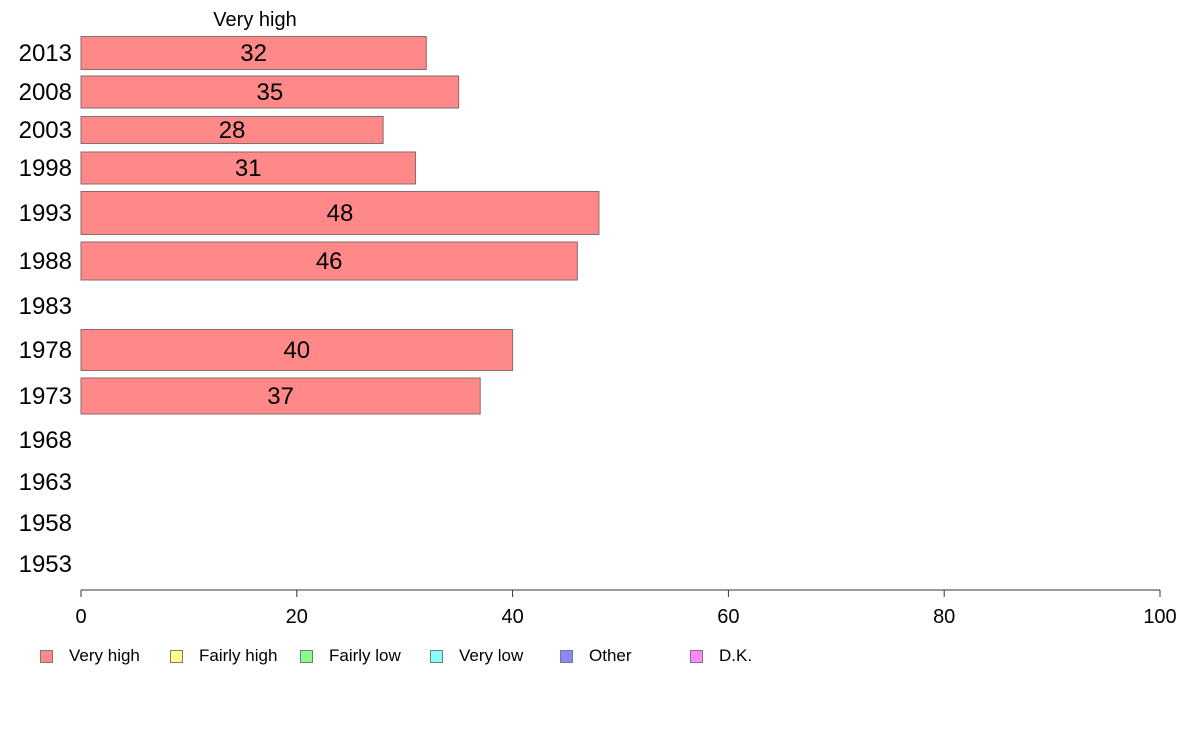 This screenshot has height=736, width=1188. Describe the element at coordinates (944, 617) in the screenshot. I see `x-tick-label: 80` at that location.